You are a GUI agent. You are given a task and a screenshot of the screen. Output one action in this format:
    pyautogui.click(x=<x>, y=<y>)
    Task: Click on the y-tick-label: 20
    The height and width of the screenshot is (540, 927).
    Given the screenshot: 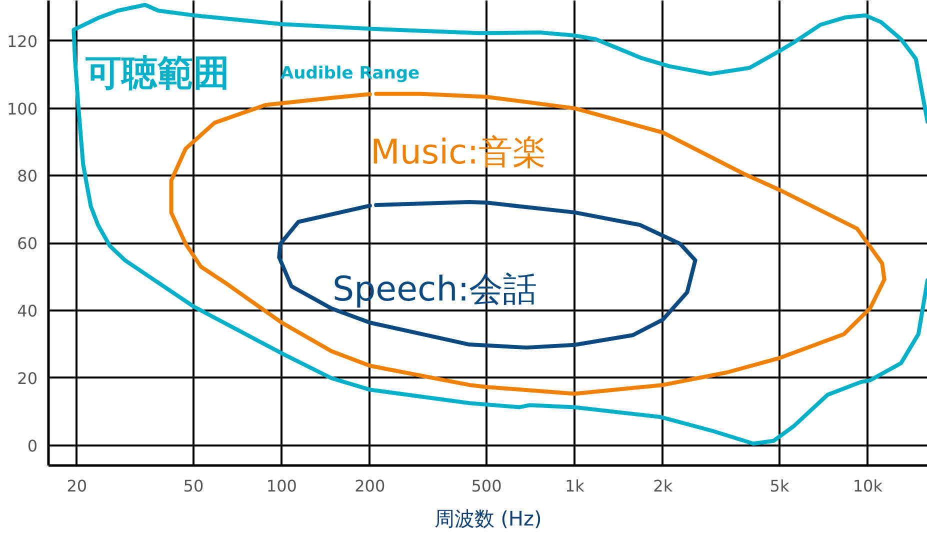 What is the action you would take?
    pyautogui.click(x=27, y=378)
    